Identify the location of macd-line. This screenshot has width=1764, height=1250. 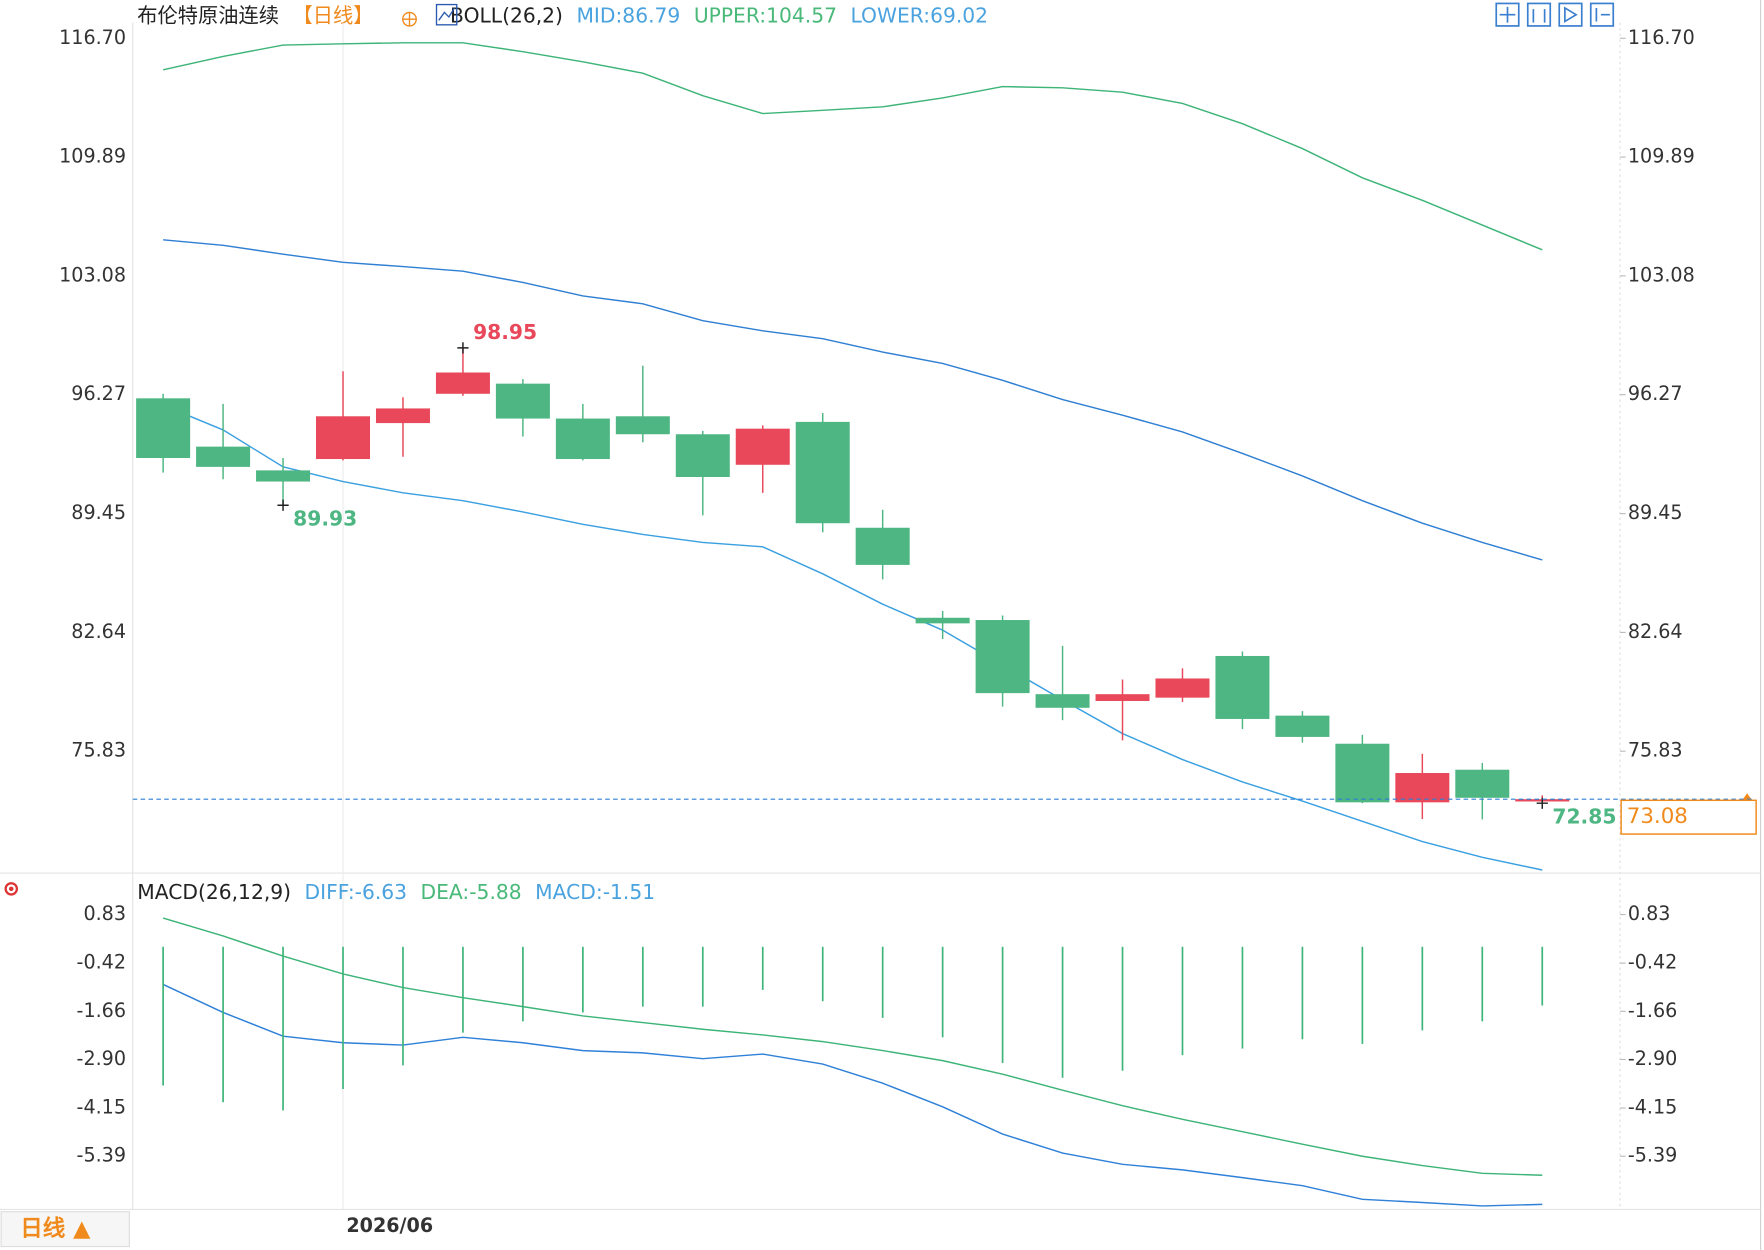
(852, 1095).